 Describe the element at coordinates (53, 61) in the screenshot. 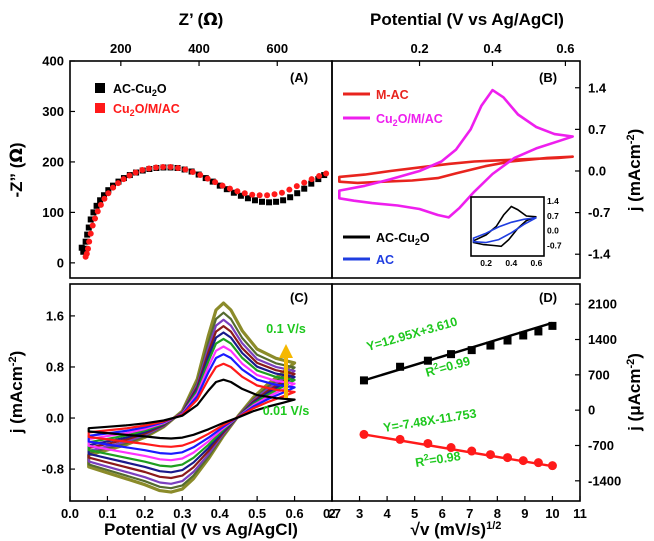

I see `a-y-tick-label-4: 400` at that location.